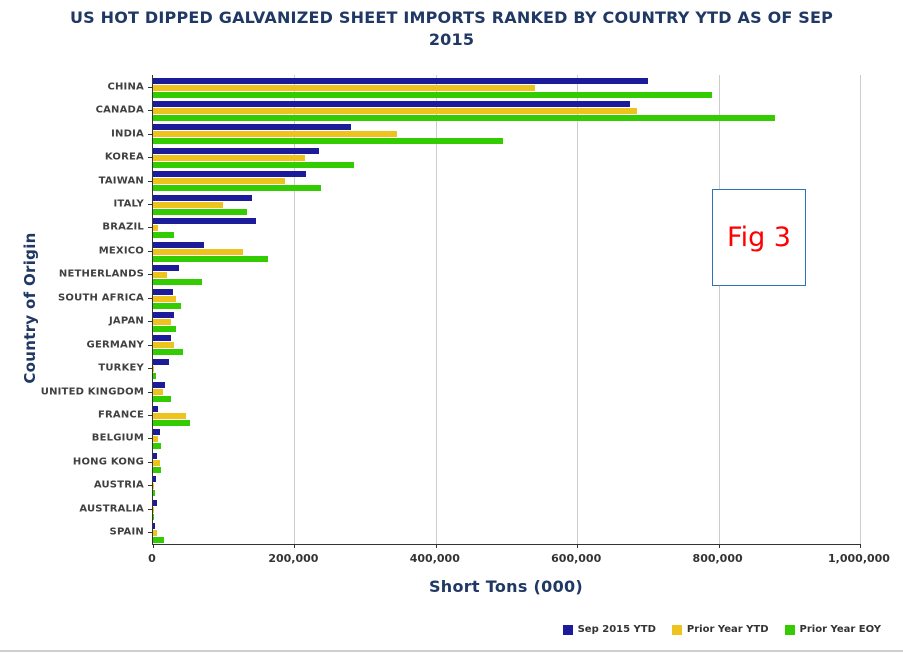 Image resolution: width=903 pixels, height=654 pixels. What do you see at coordinates (101, 298) in the screenshot?
I see `category-label: SOUTH AFRICA` at bounding box center [101, 298].